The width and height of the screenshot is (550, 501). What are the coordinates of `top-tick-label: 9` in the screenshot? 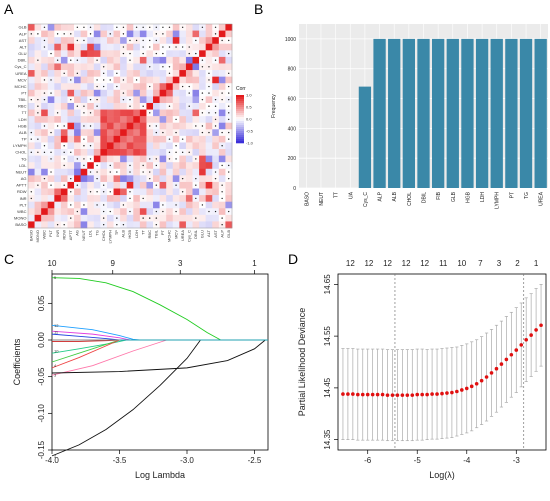 It's located at (113, 263).